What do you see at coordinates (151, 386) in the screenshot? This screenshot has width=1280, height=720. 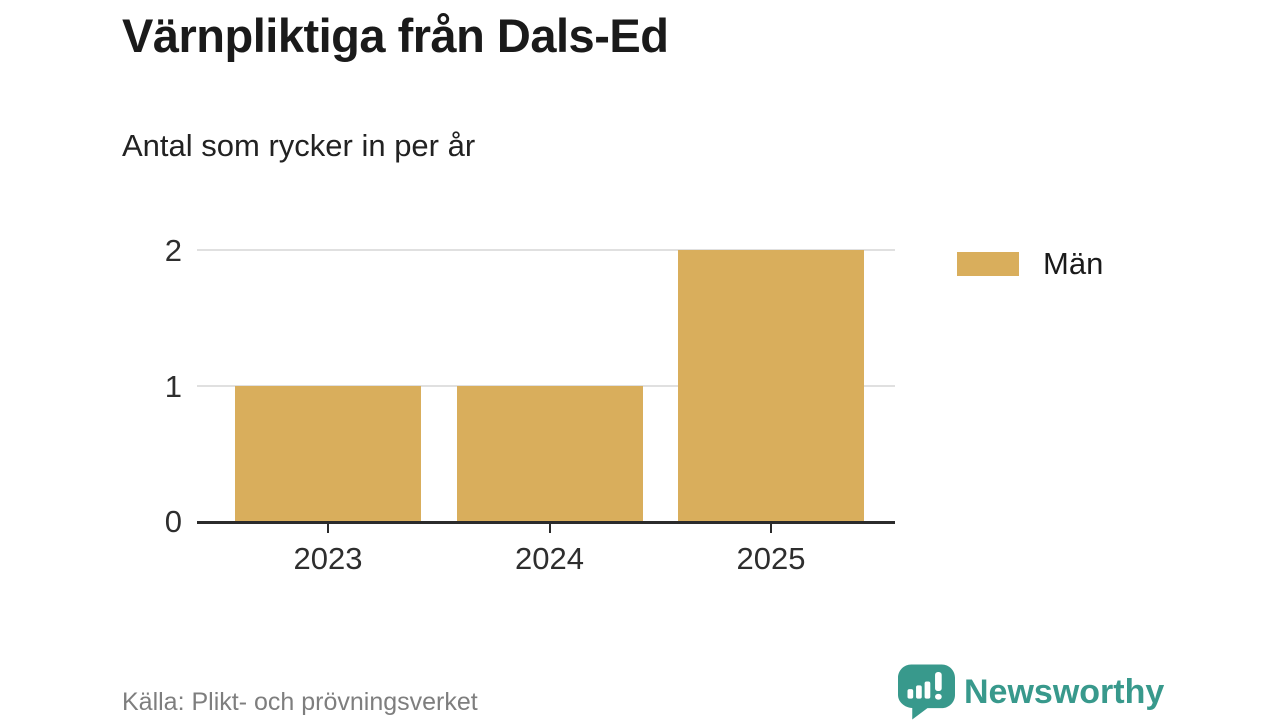 I see `y-axis: 0 1 2` at bounding box center [151, 386].